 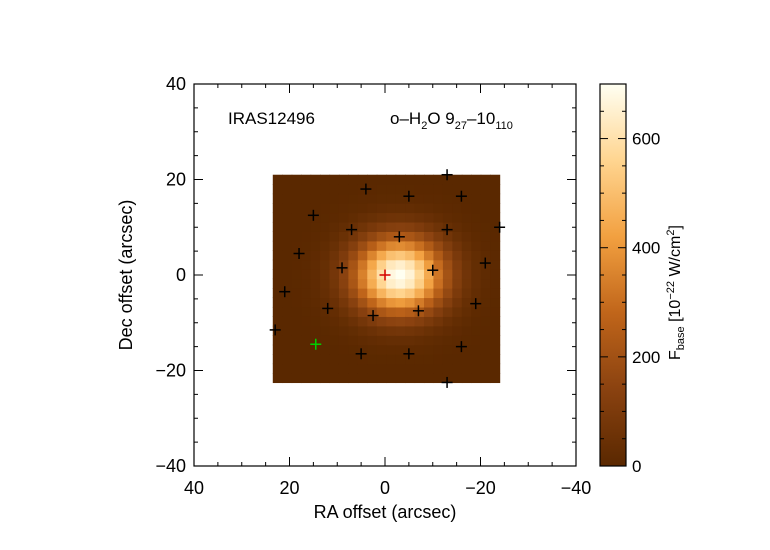 What do you see at coordinates (387, 488) in the screenshot?
I see `x-tick-labels: 40 20 0 −20 −40` at bounding box center [387, 488].